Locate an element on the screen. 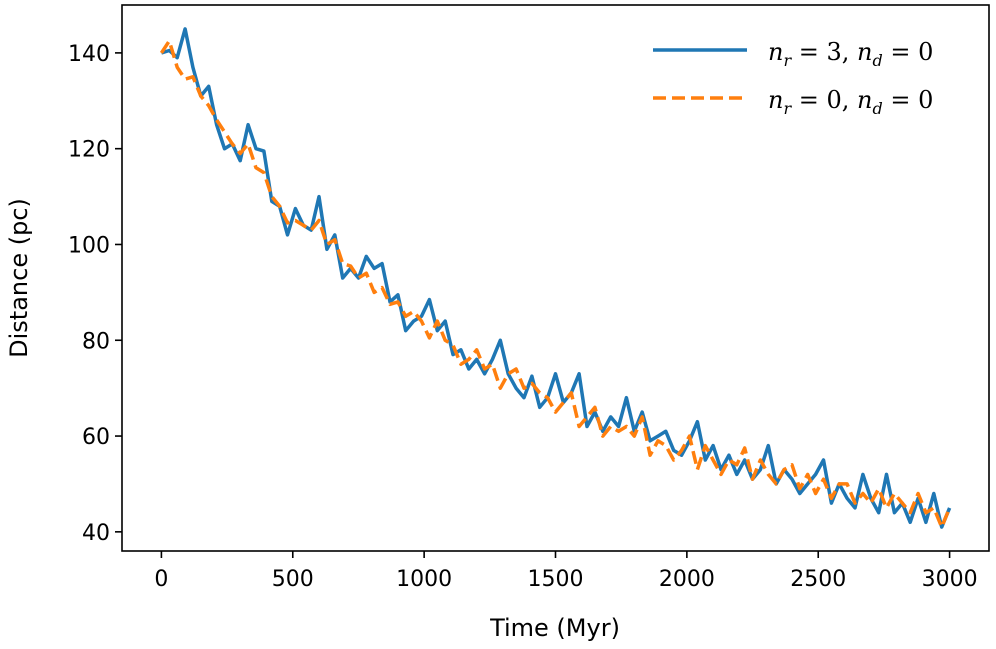 The image size is (996, 649). x-axis-label: Time (Myr) is located at coordinates (554, 628).